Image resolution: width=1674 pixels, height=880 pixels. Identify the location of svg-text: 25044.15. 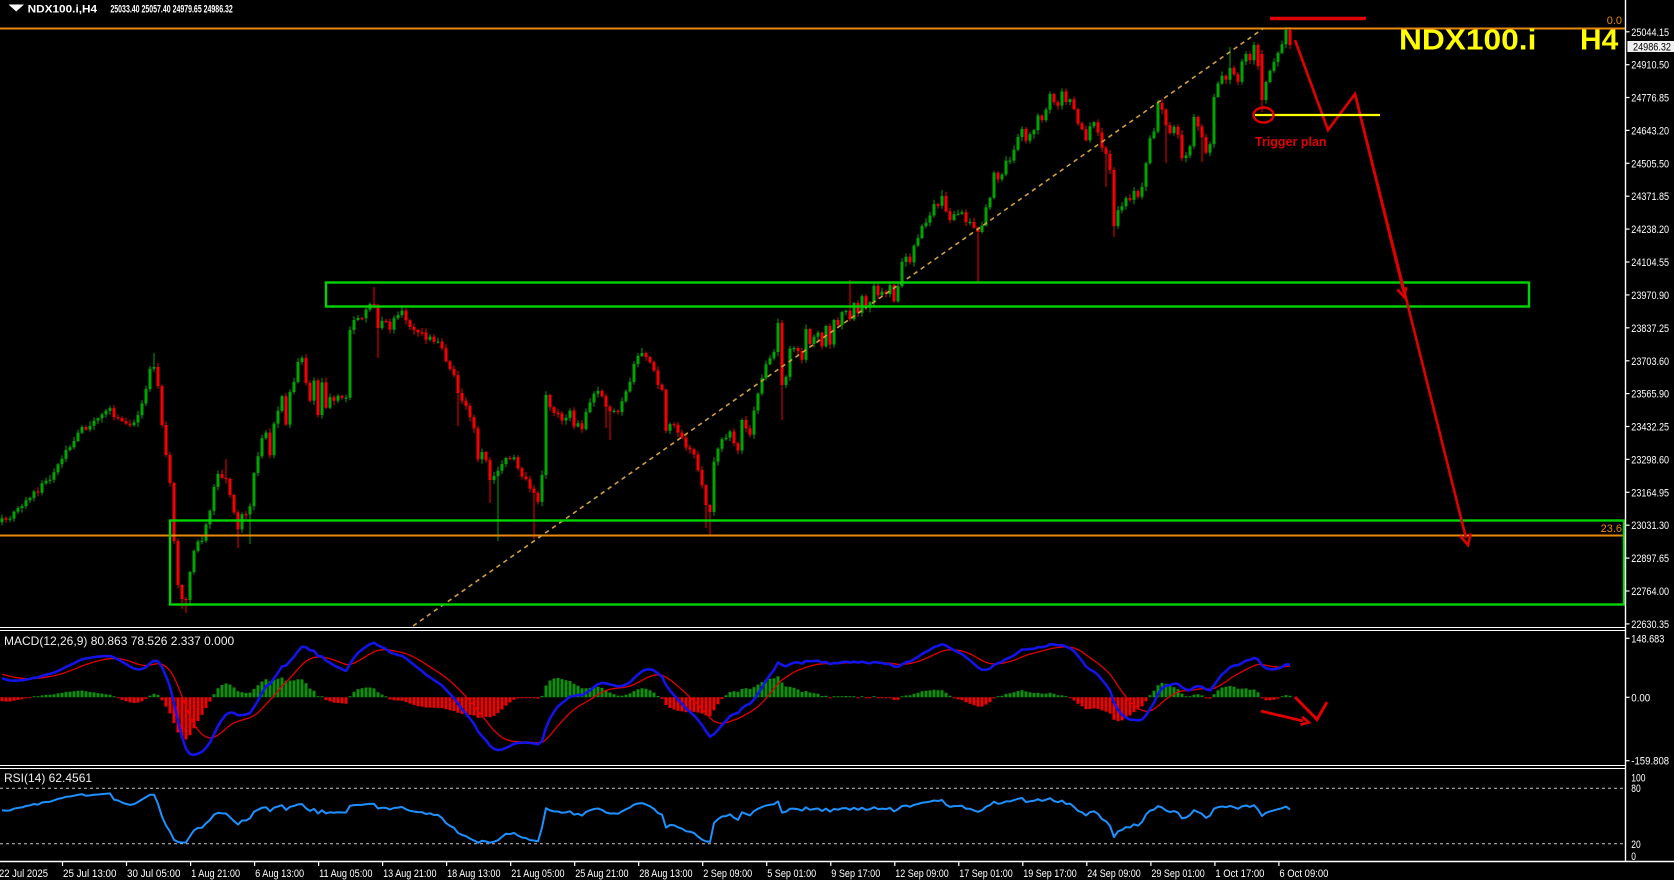
(1650, 33).